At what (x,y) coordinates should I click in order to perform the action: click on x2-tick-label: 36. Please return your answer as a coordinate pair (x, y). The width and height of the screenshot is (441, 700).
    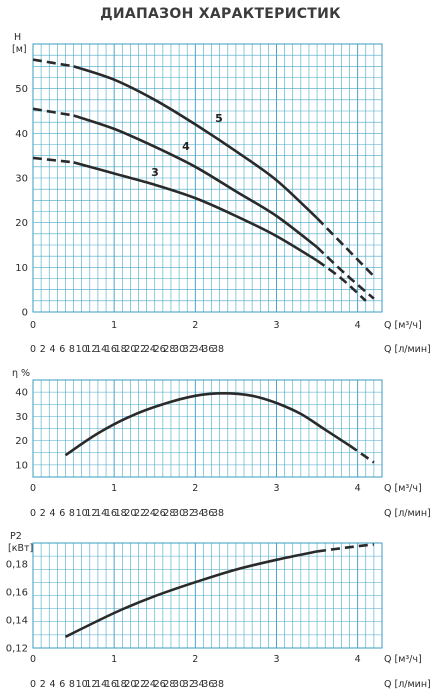
    Looking at the image, I should click on (208, 349).